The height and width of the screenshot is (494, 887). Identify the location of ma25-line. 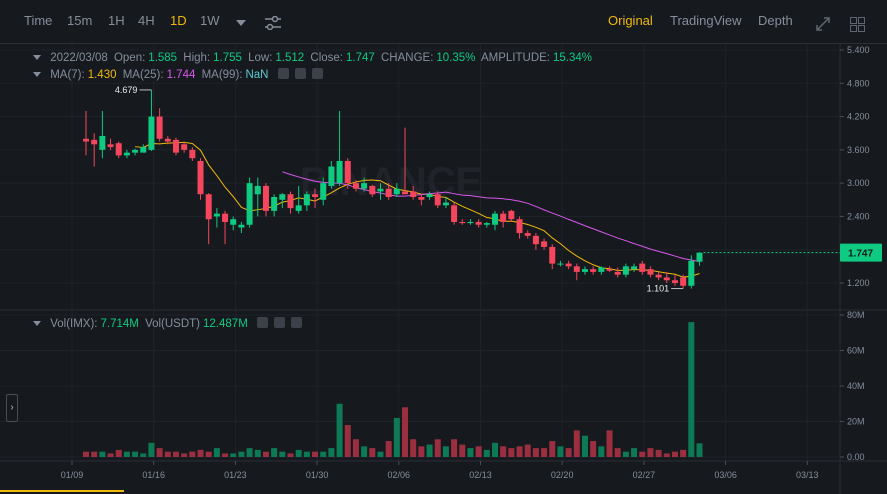
(491, 217).